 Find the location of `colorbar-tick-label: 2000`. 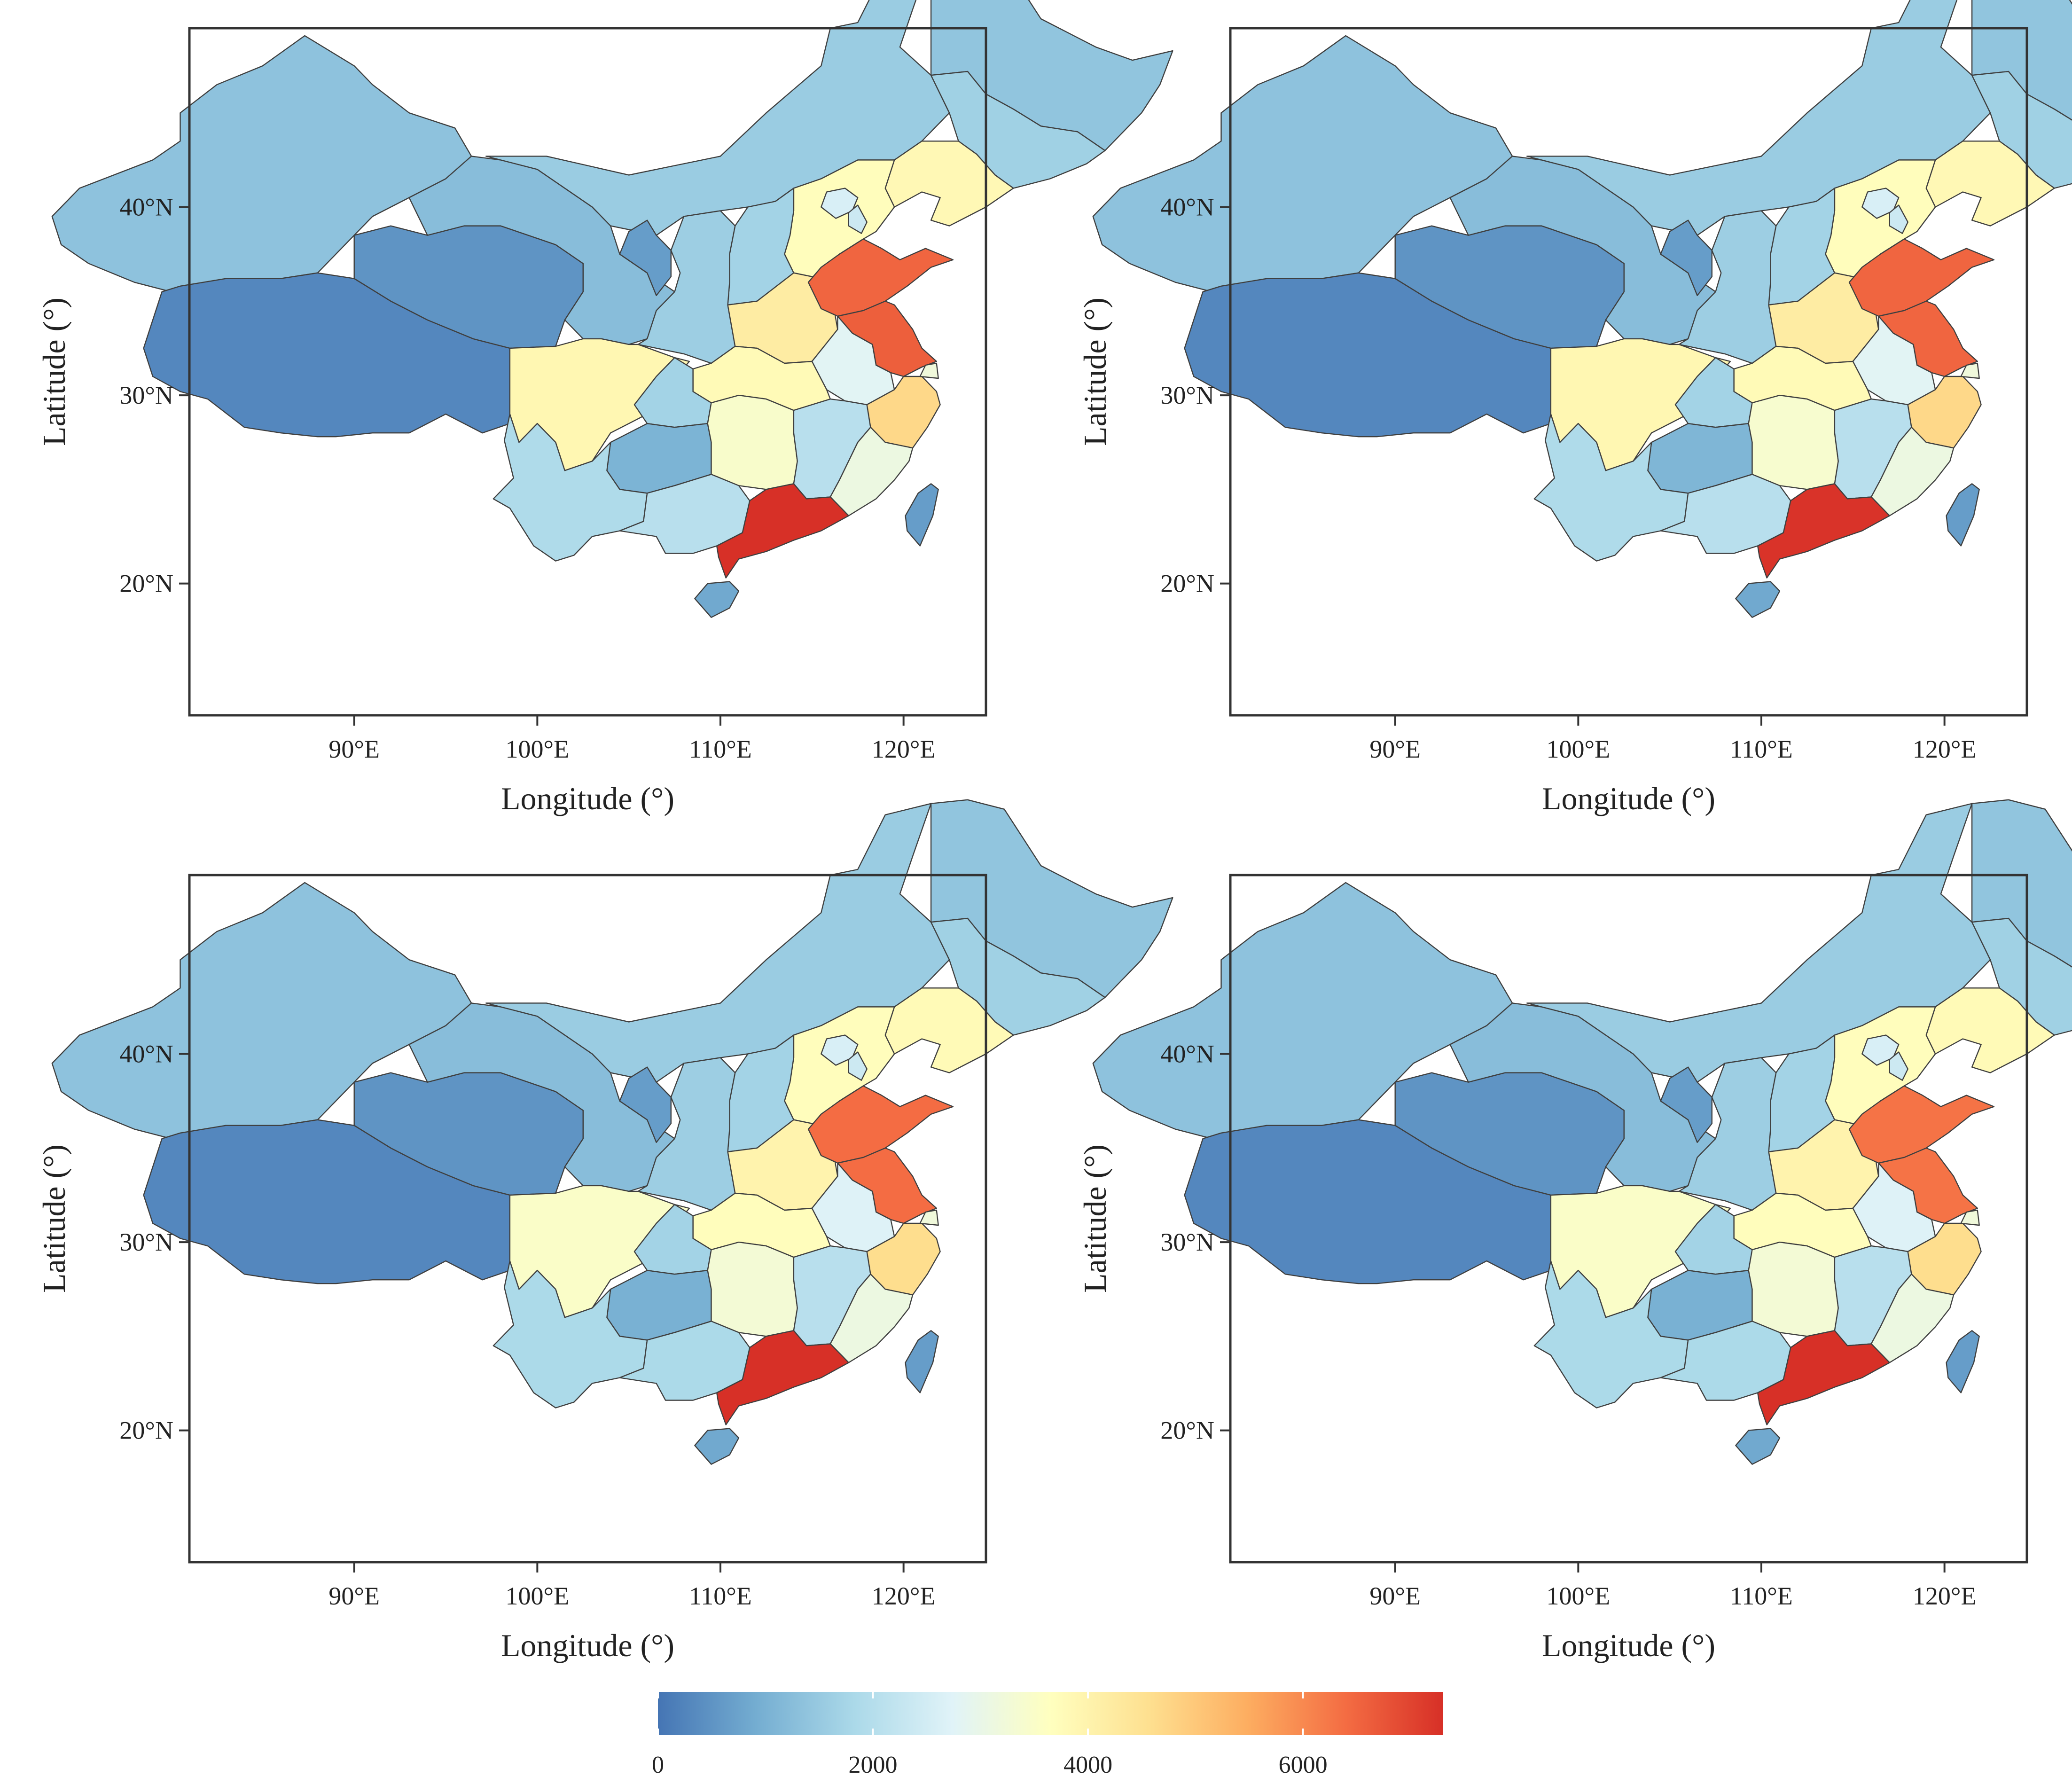

colorbar-tick-label: 2000 is located at coordinates (873, 1764).